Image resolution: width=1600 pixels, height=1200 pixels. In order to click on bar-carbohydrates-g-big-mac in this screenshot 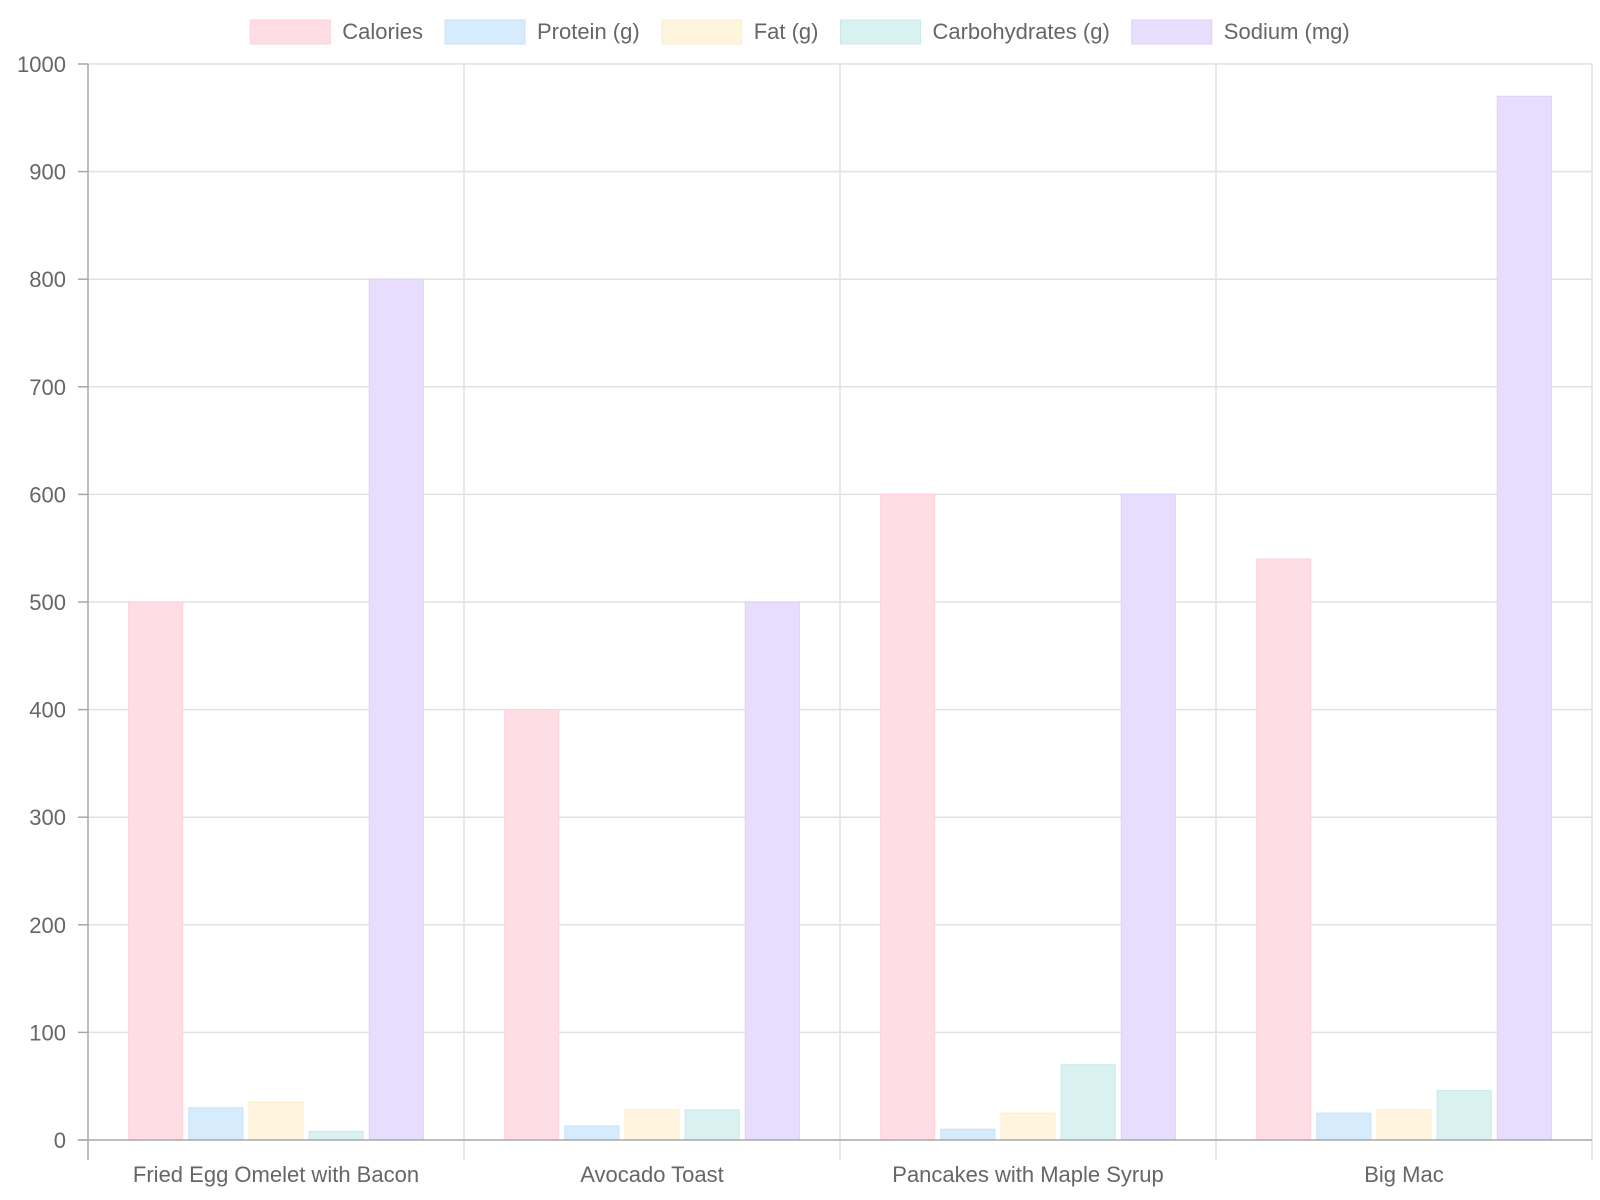, I will do `click(1464, 1115)`.